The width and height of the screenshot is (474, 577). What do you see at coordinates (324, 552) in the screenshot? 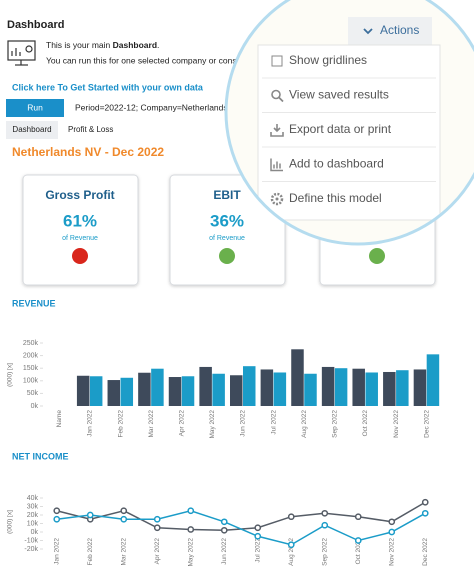
I see `x-tick-label: Sep 2022` at bounding box center [324, 552].